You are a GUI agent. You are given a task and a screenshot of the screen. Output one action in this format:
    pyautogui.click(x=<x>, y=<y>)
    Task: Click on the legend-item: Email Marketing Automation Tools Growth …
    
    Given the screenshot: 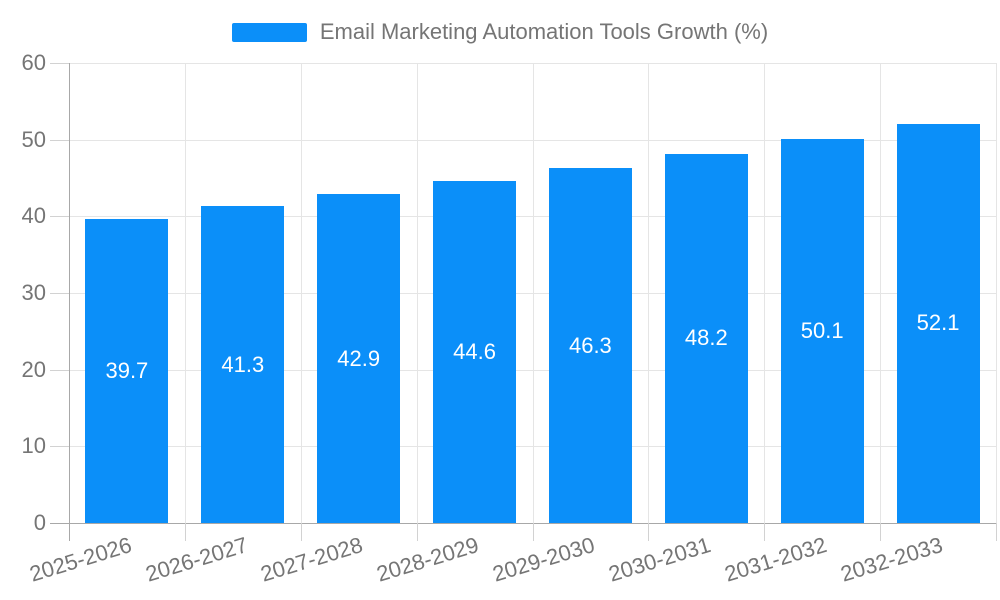 What is the action you would take?
    pyautogui.click(x=500, y=32)
    